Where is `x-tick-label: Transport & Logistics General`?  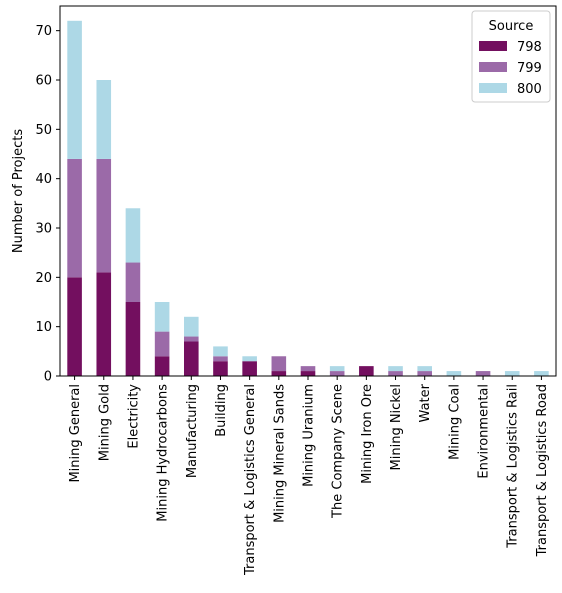
x-tick-label: Transport & Logistics General is located at coordinates (250, 480).